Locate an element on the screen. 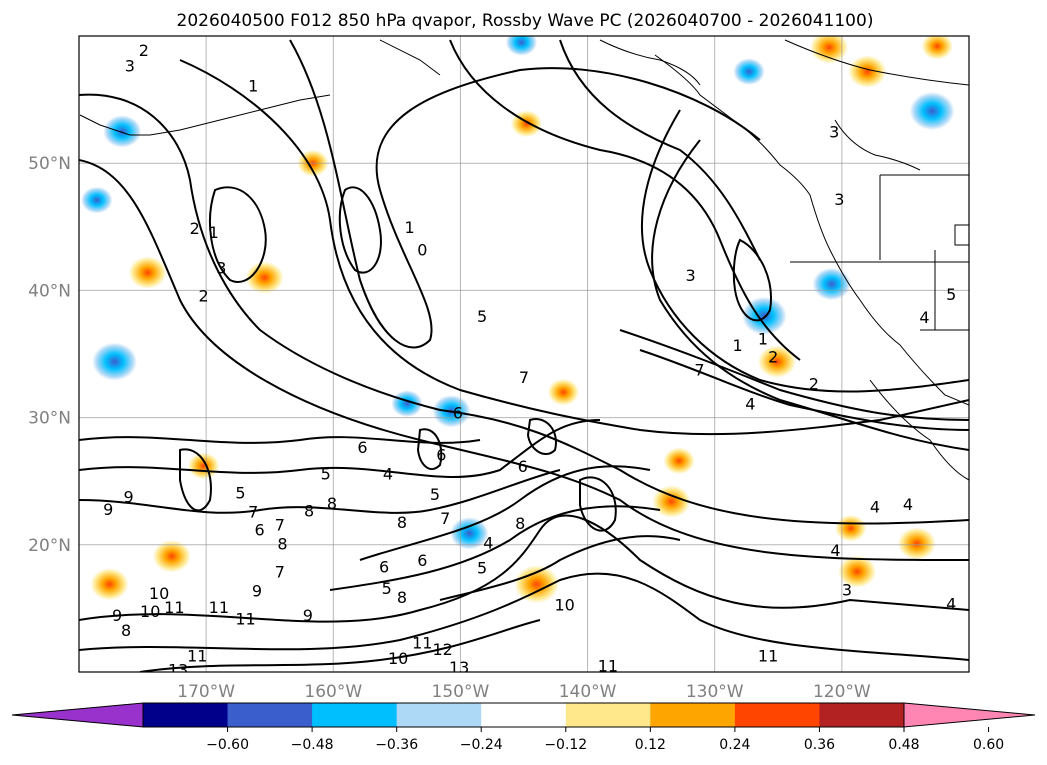 The image size is (1047, 765). colorbar-tick-label: 0.60 is located at coordinates (988, 745).